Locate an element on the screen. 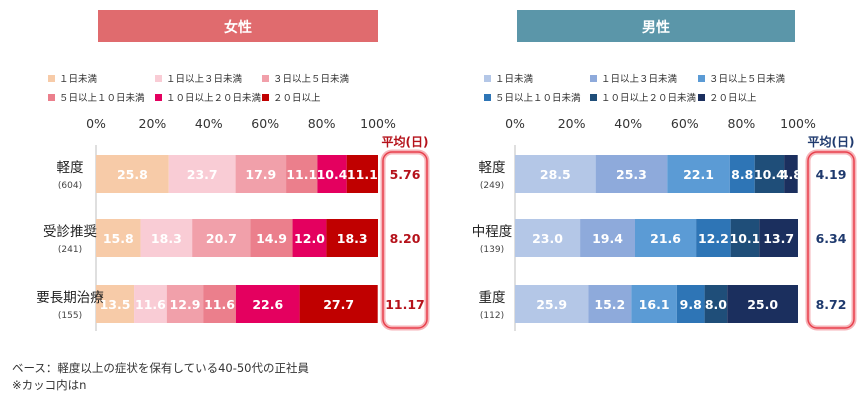  male-x-tick-label: 80% is located at coordinates (742, 123).